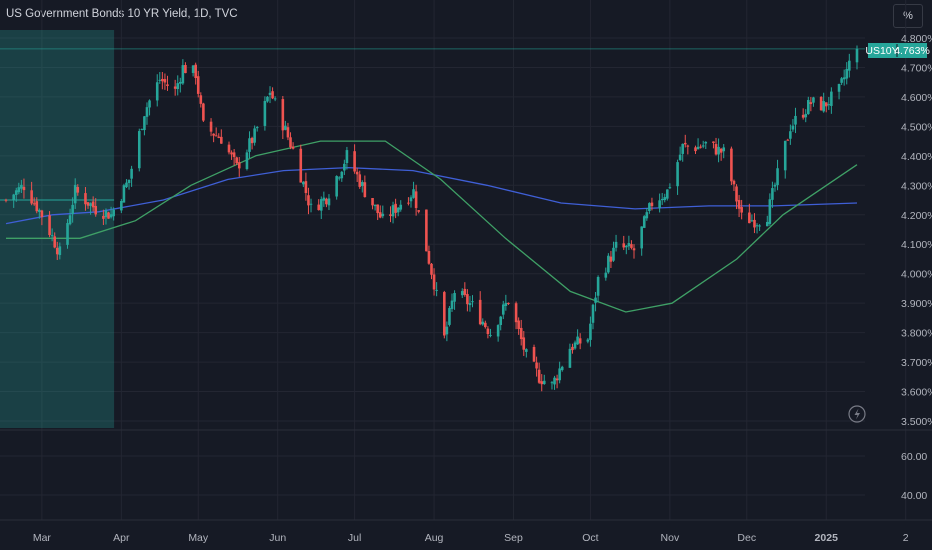 Image resolution: width=932 pixels, height=550 pixels. Describe the element at coordinates (908, 16) in the screenshot. I see `unit-toggle-button: %` at that location.